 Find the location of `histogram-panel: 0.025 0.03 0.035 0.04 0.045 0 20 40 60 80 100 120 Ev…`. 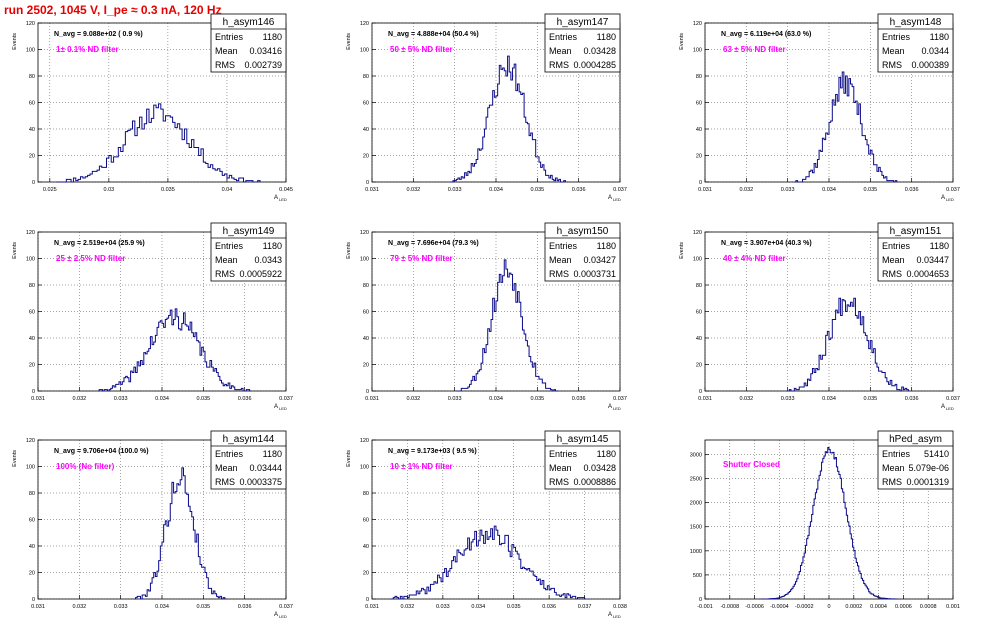

histogram-panel: 0.025 0.03 0.035 0.04 0.045 0 20 40 60 80 100 120 Ev… is located at coordinates (152, 107).